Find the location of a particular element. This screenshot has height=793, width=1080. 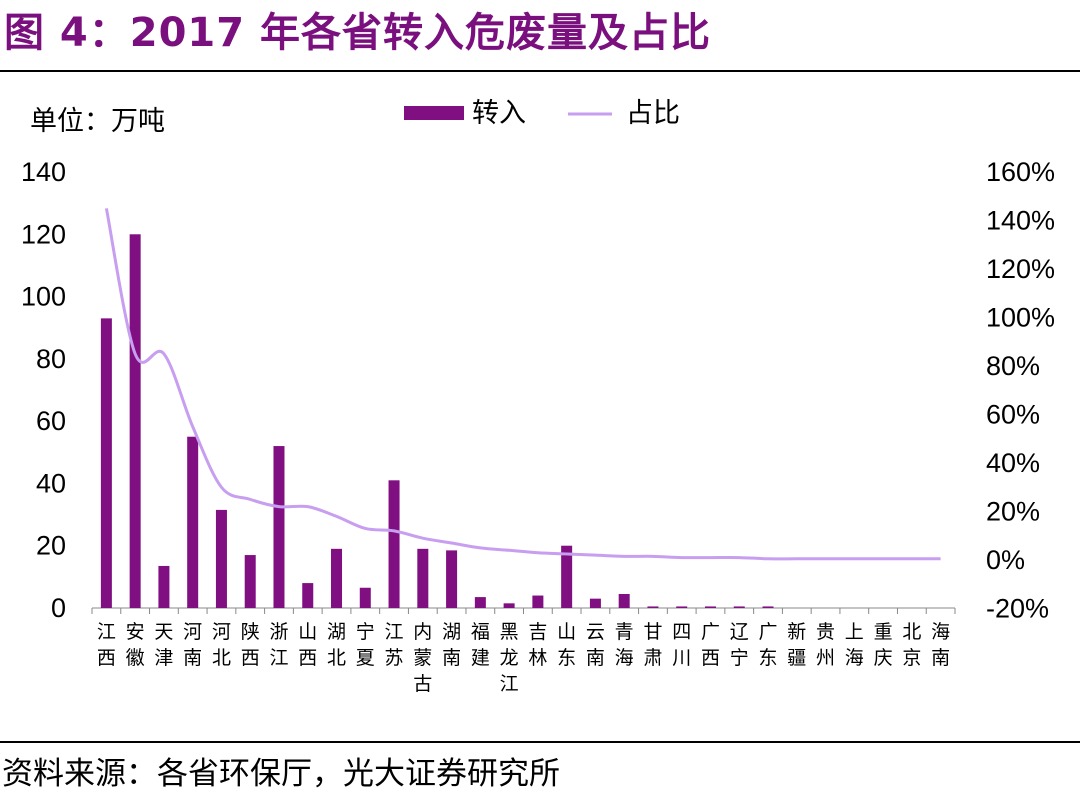

figure-title: 图 4：2017 年各省转入危废量及占比 is located at coordinates (358, 33).